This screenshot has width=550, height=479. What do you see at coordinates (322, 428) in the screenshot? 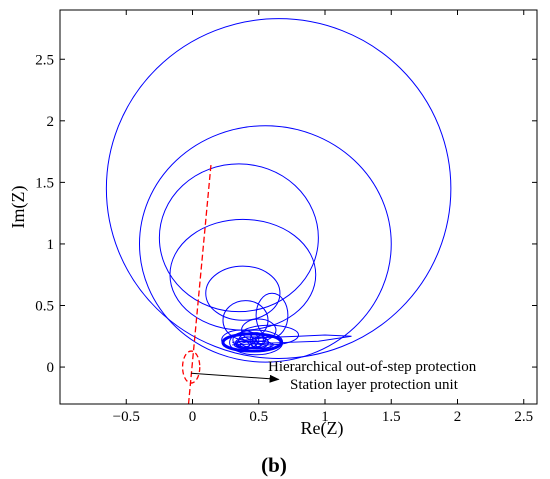
I see `x-axis-title: Re(Z)` at bounding box center [322, 428].